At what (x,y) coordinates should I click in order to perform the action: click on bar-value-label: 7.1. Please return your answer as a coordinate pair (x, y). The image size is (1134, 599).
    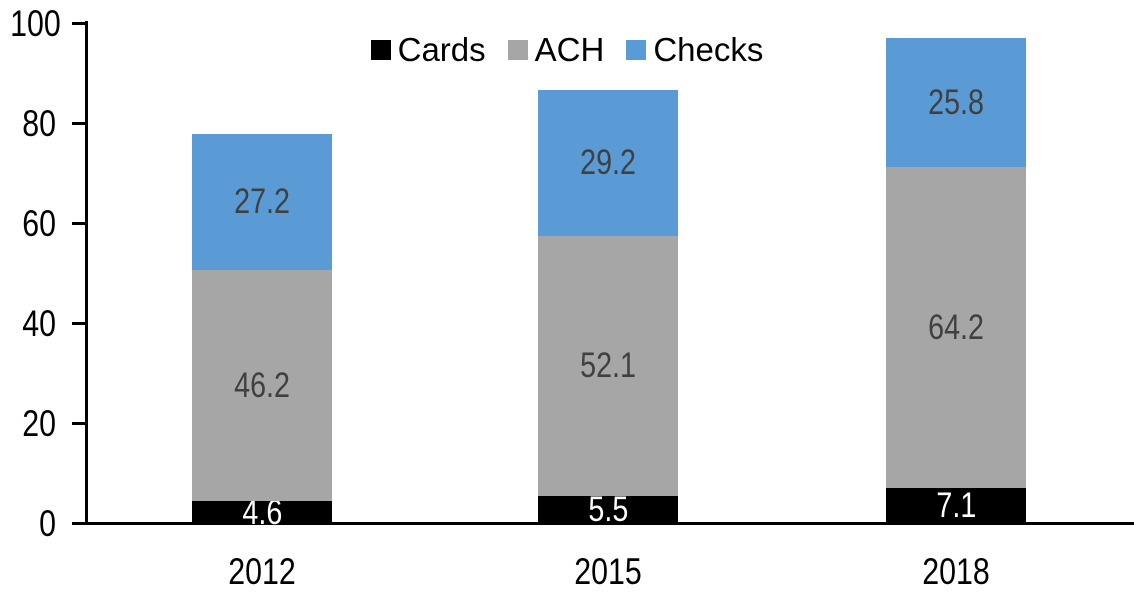
    Looking at the image, I should click on (956, 506).